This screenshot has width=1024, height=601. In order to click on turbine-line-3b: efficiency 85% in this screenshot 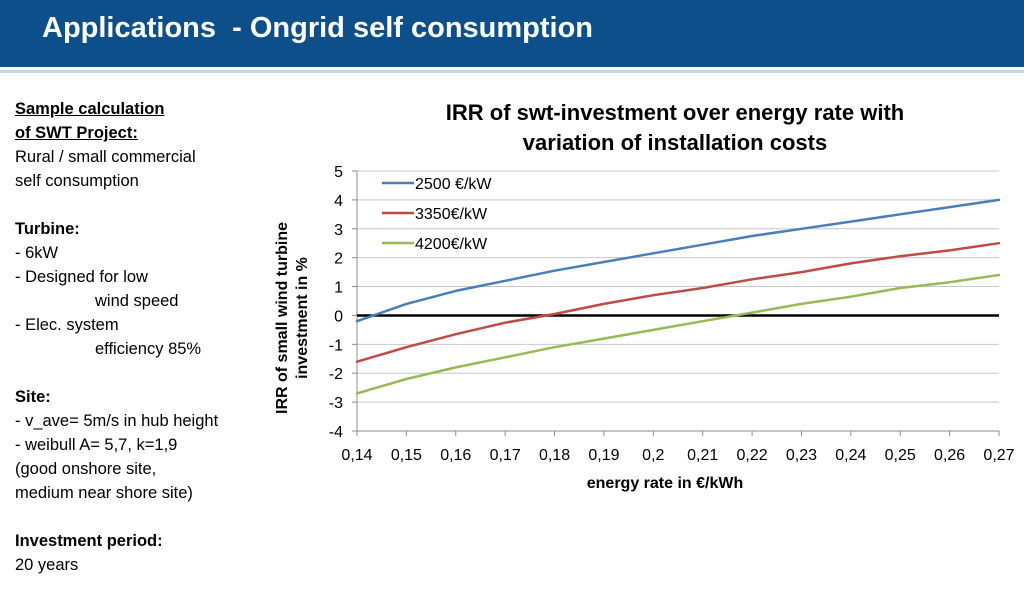, I will do `click(148, 349)`.